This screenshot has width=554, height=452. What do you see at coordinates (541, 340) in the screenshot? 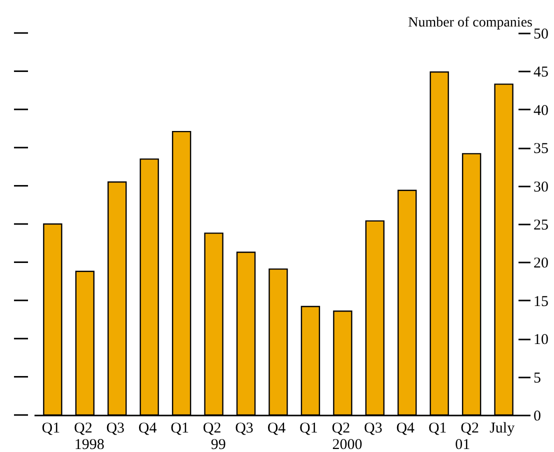
I see `y-tick-label: 10` at bounding box center [541, 340].